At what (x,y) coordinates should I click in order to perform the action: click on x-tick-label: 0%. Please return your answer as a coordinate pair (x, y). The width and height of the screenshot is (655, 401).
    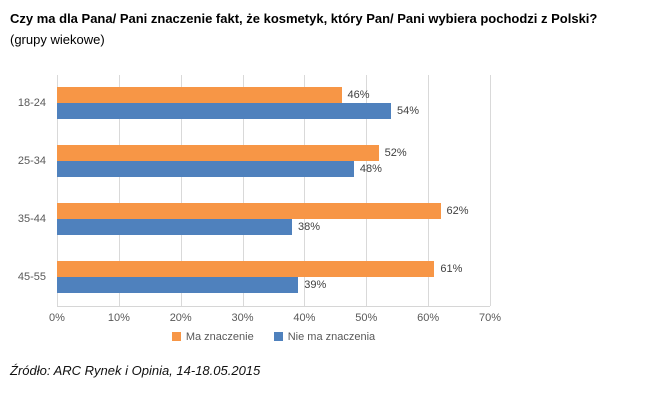
    Looking at the image, I should click on (57, 317).